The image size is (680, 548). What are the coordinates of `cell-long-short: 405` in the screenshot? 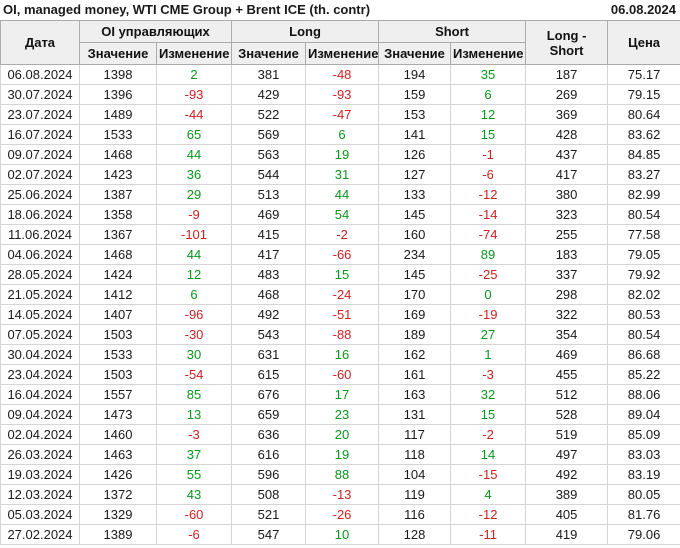 It's located at (567, 514).